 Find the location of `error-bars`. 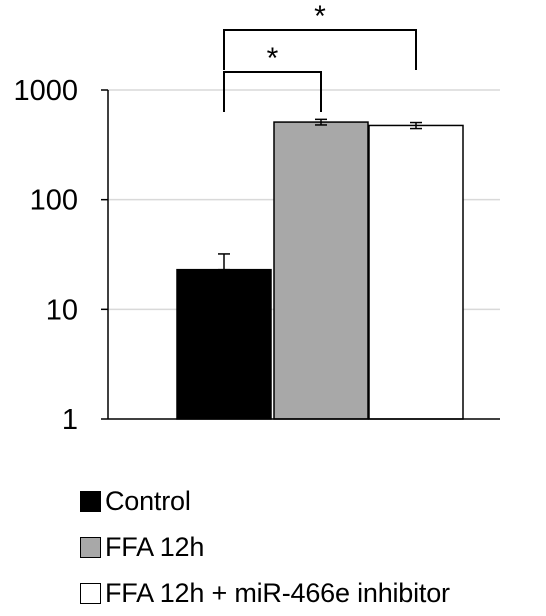

error-bars is located at coordinates (320, 194).